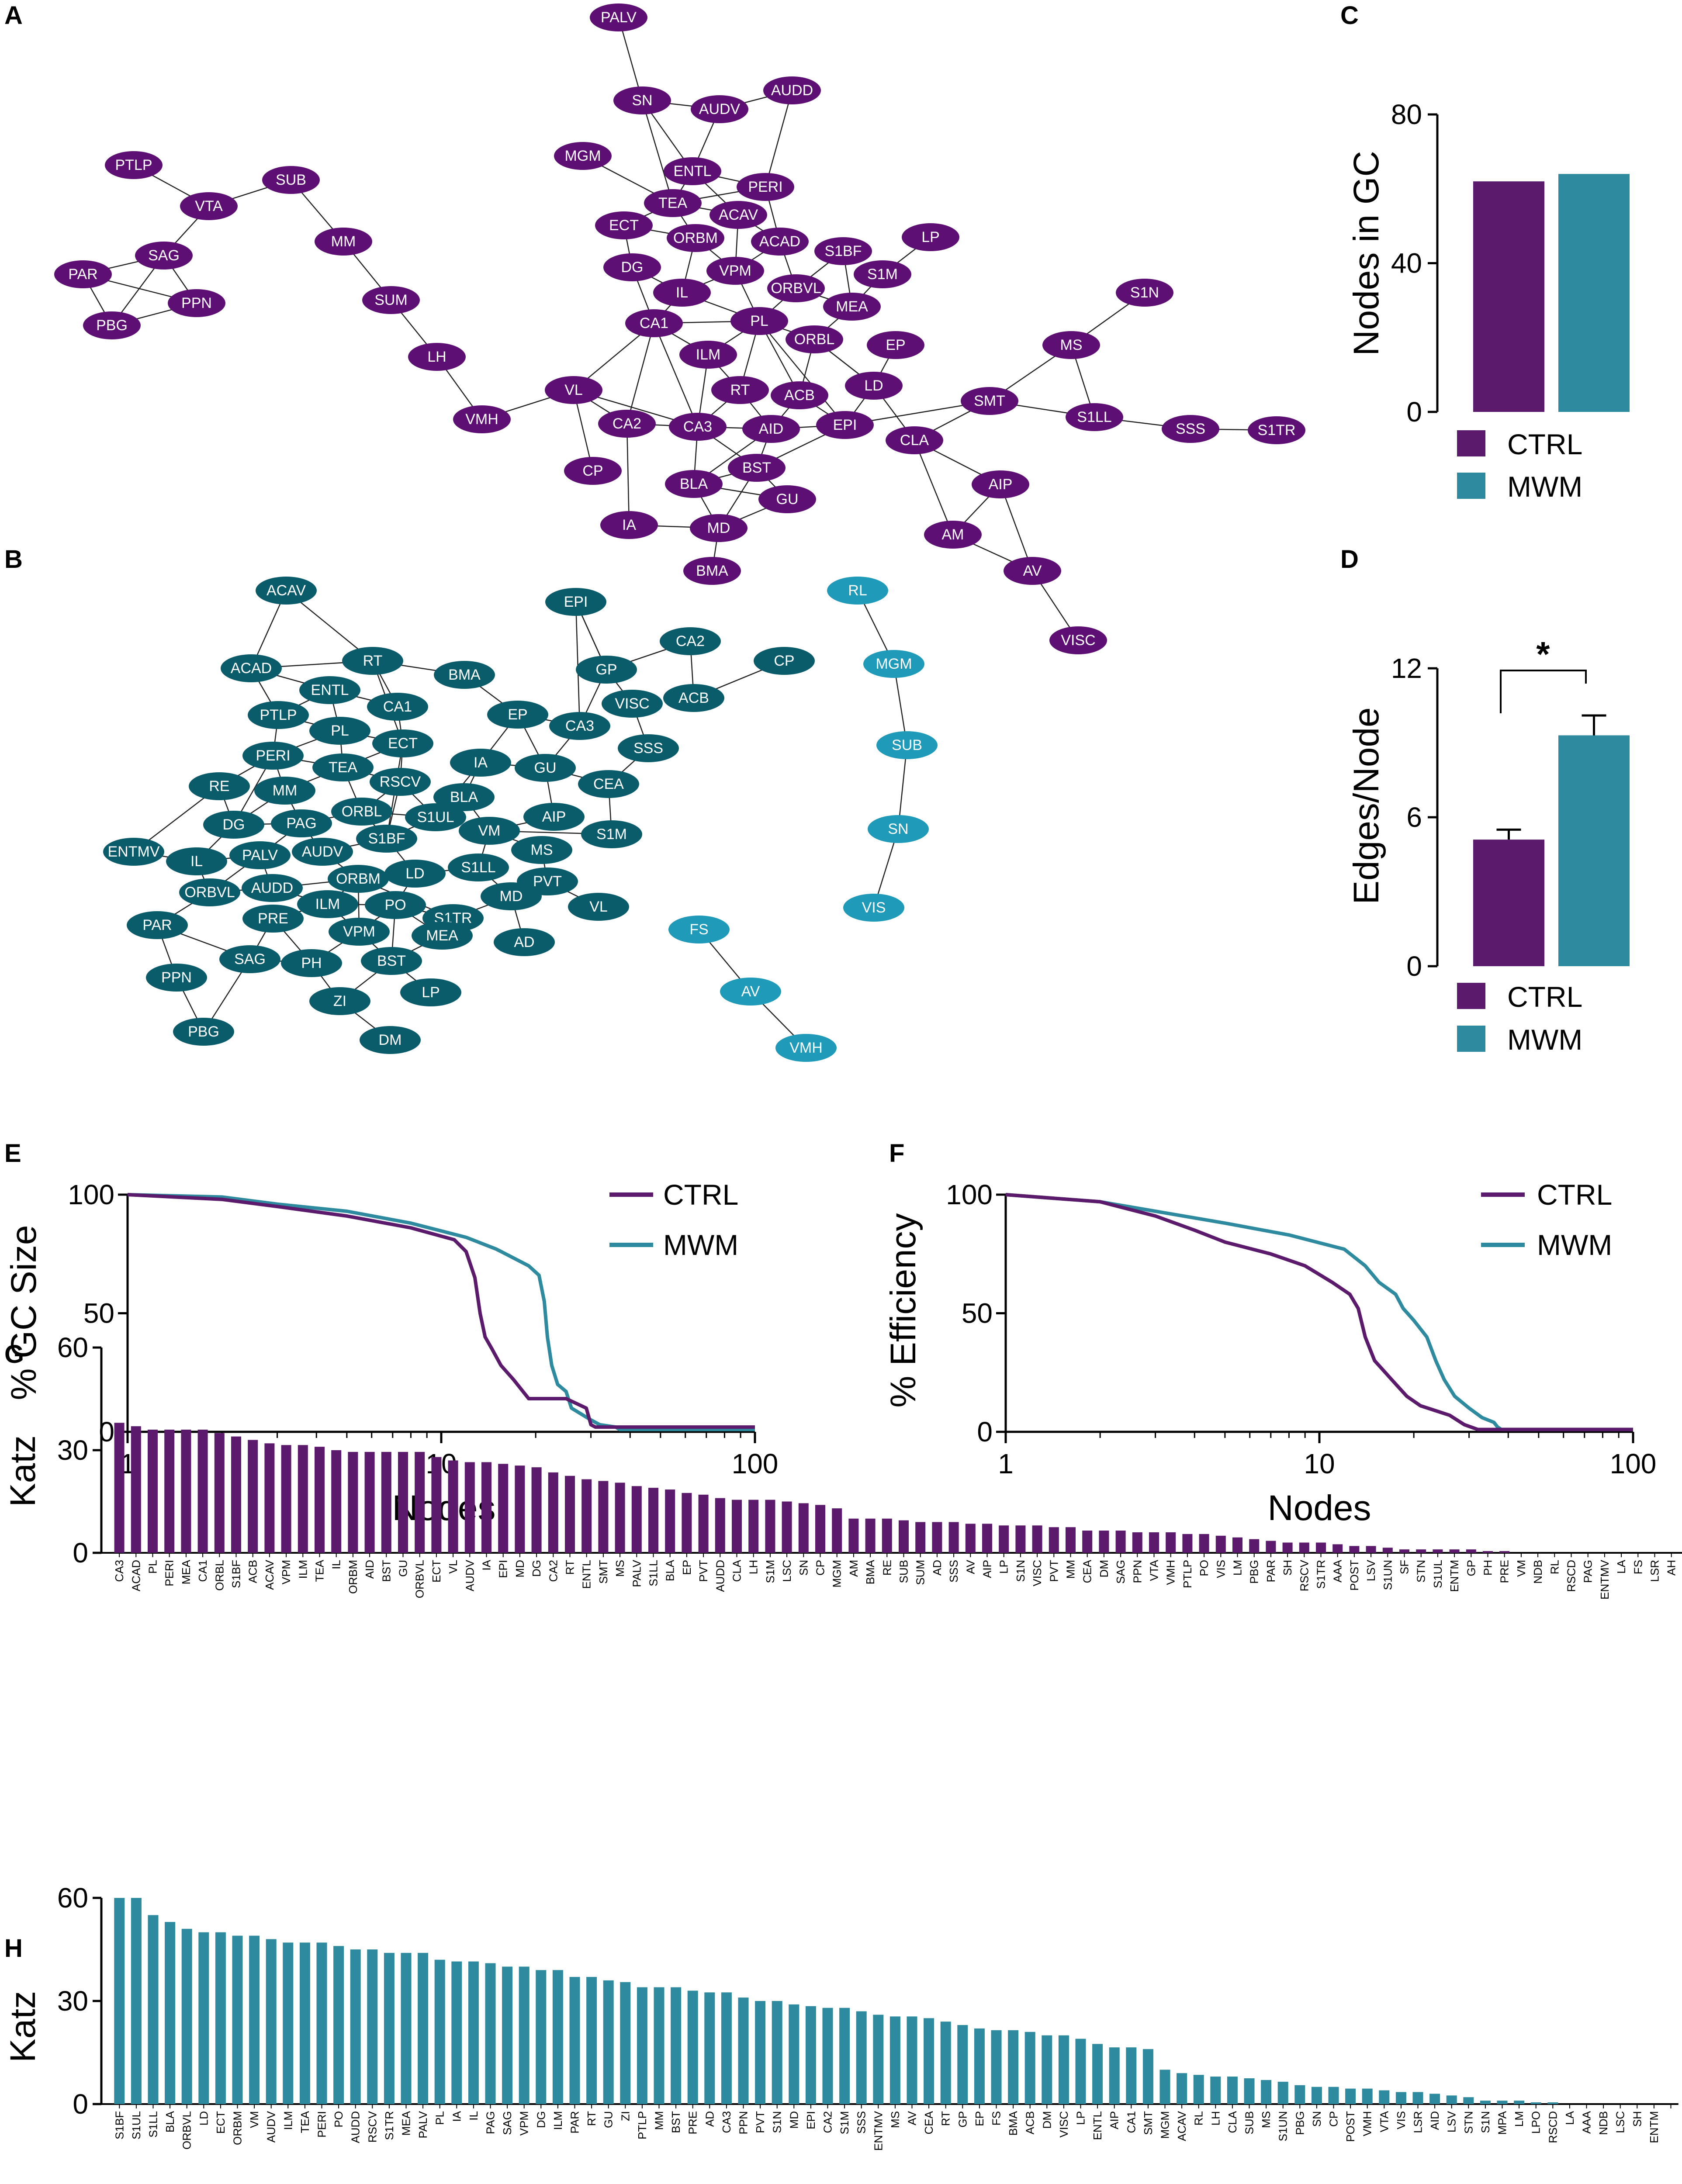 Image resolution: width=1682 pixels, height=2184 pixels. Describe the element at coordinates (14, 1354) in the screenshot. I see `panel-letter-g: G` at that location.